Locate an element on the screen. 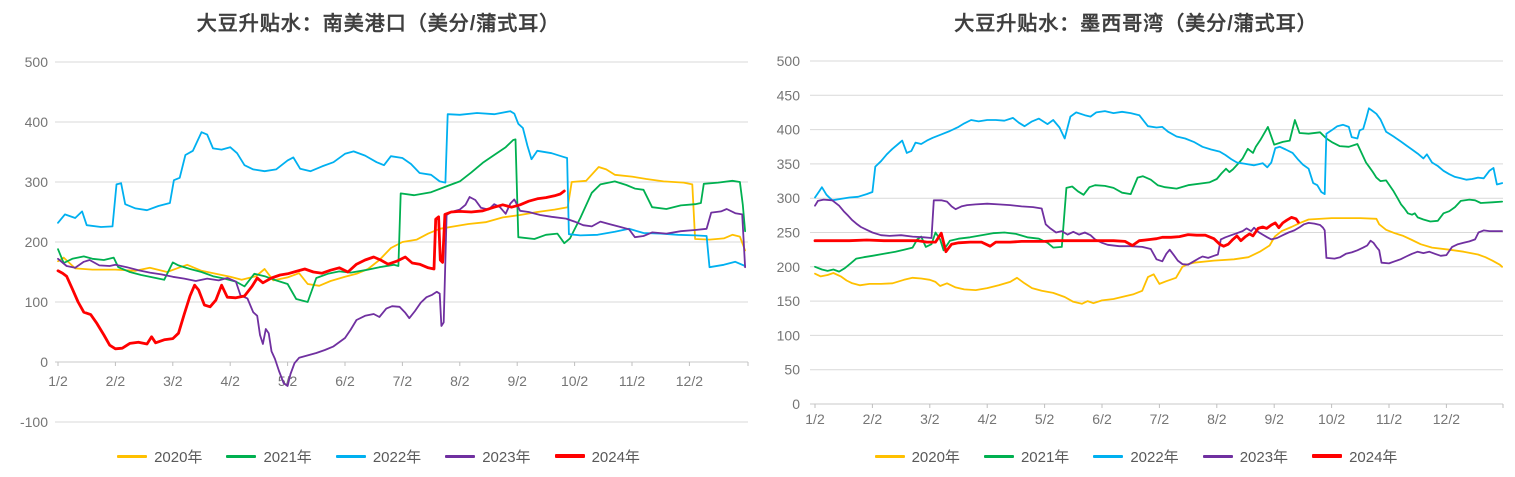  y-tick-label: 350 is located at coordinates (789, 164).